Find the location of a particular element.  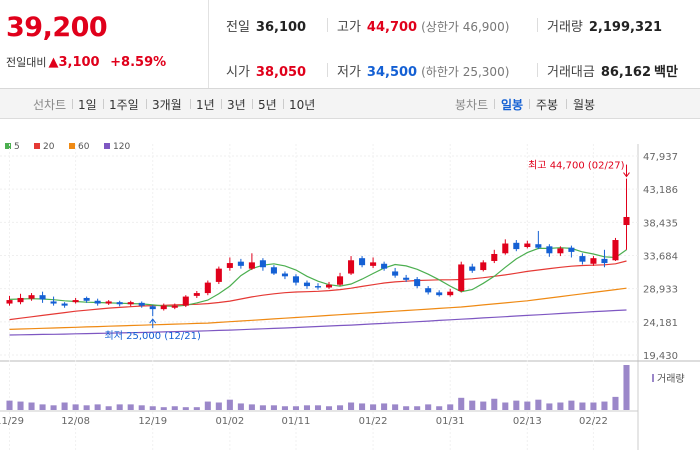

x-tick-label: 02/22 is located at coordinates (593, 421).